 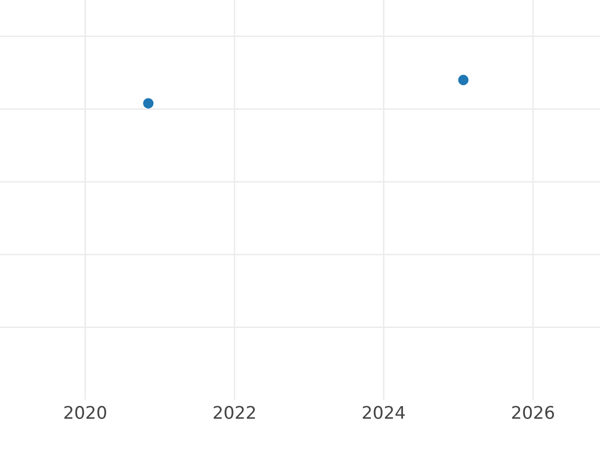 What do you see at coordinates (85, 412) in the screenshot?
I see `x-tick-label: 2020` at bounding box center [85, 412].